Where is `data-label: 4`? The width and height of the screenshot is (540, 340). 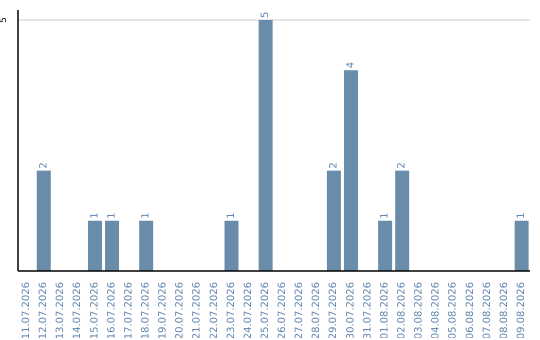
data-label: 4 is located at coordinates (350, 65).